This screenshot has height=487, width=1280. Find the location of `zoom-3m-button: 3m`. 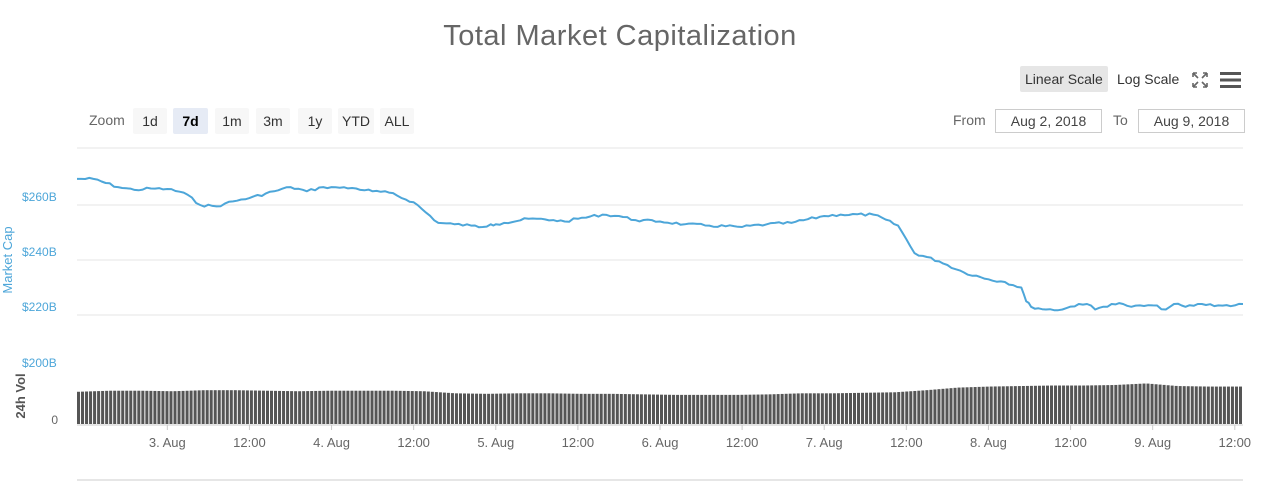

zoom-3m-button: 3m is located at coordinates (273, 121).